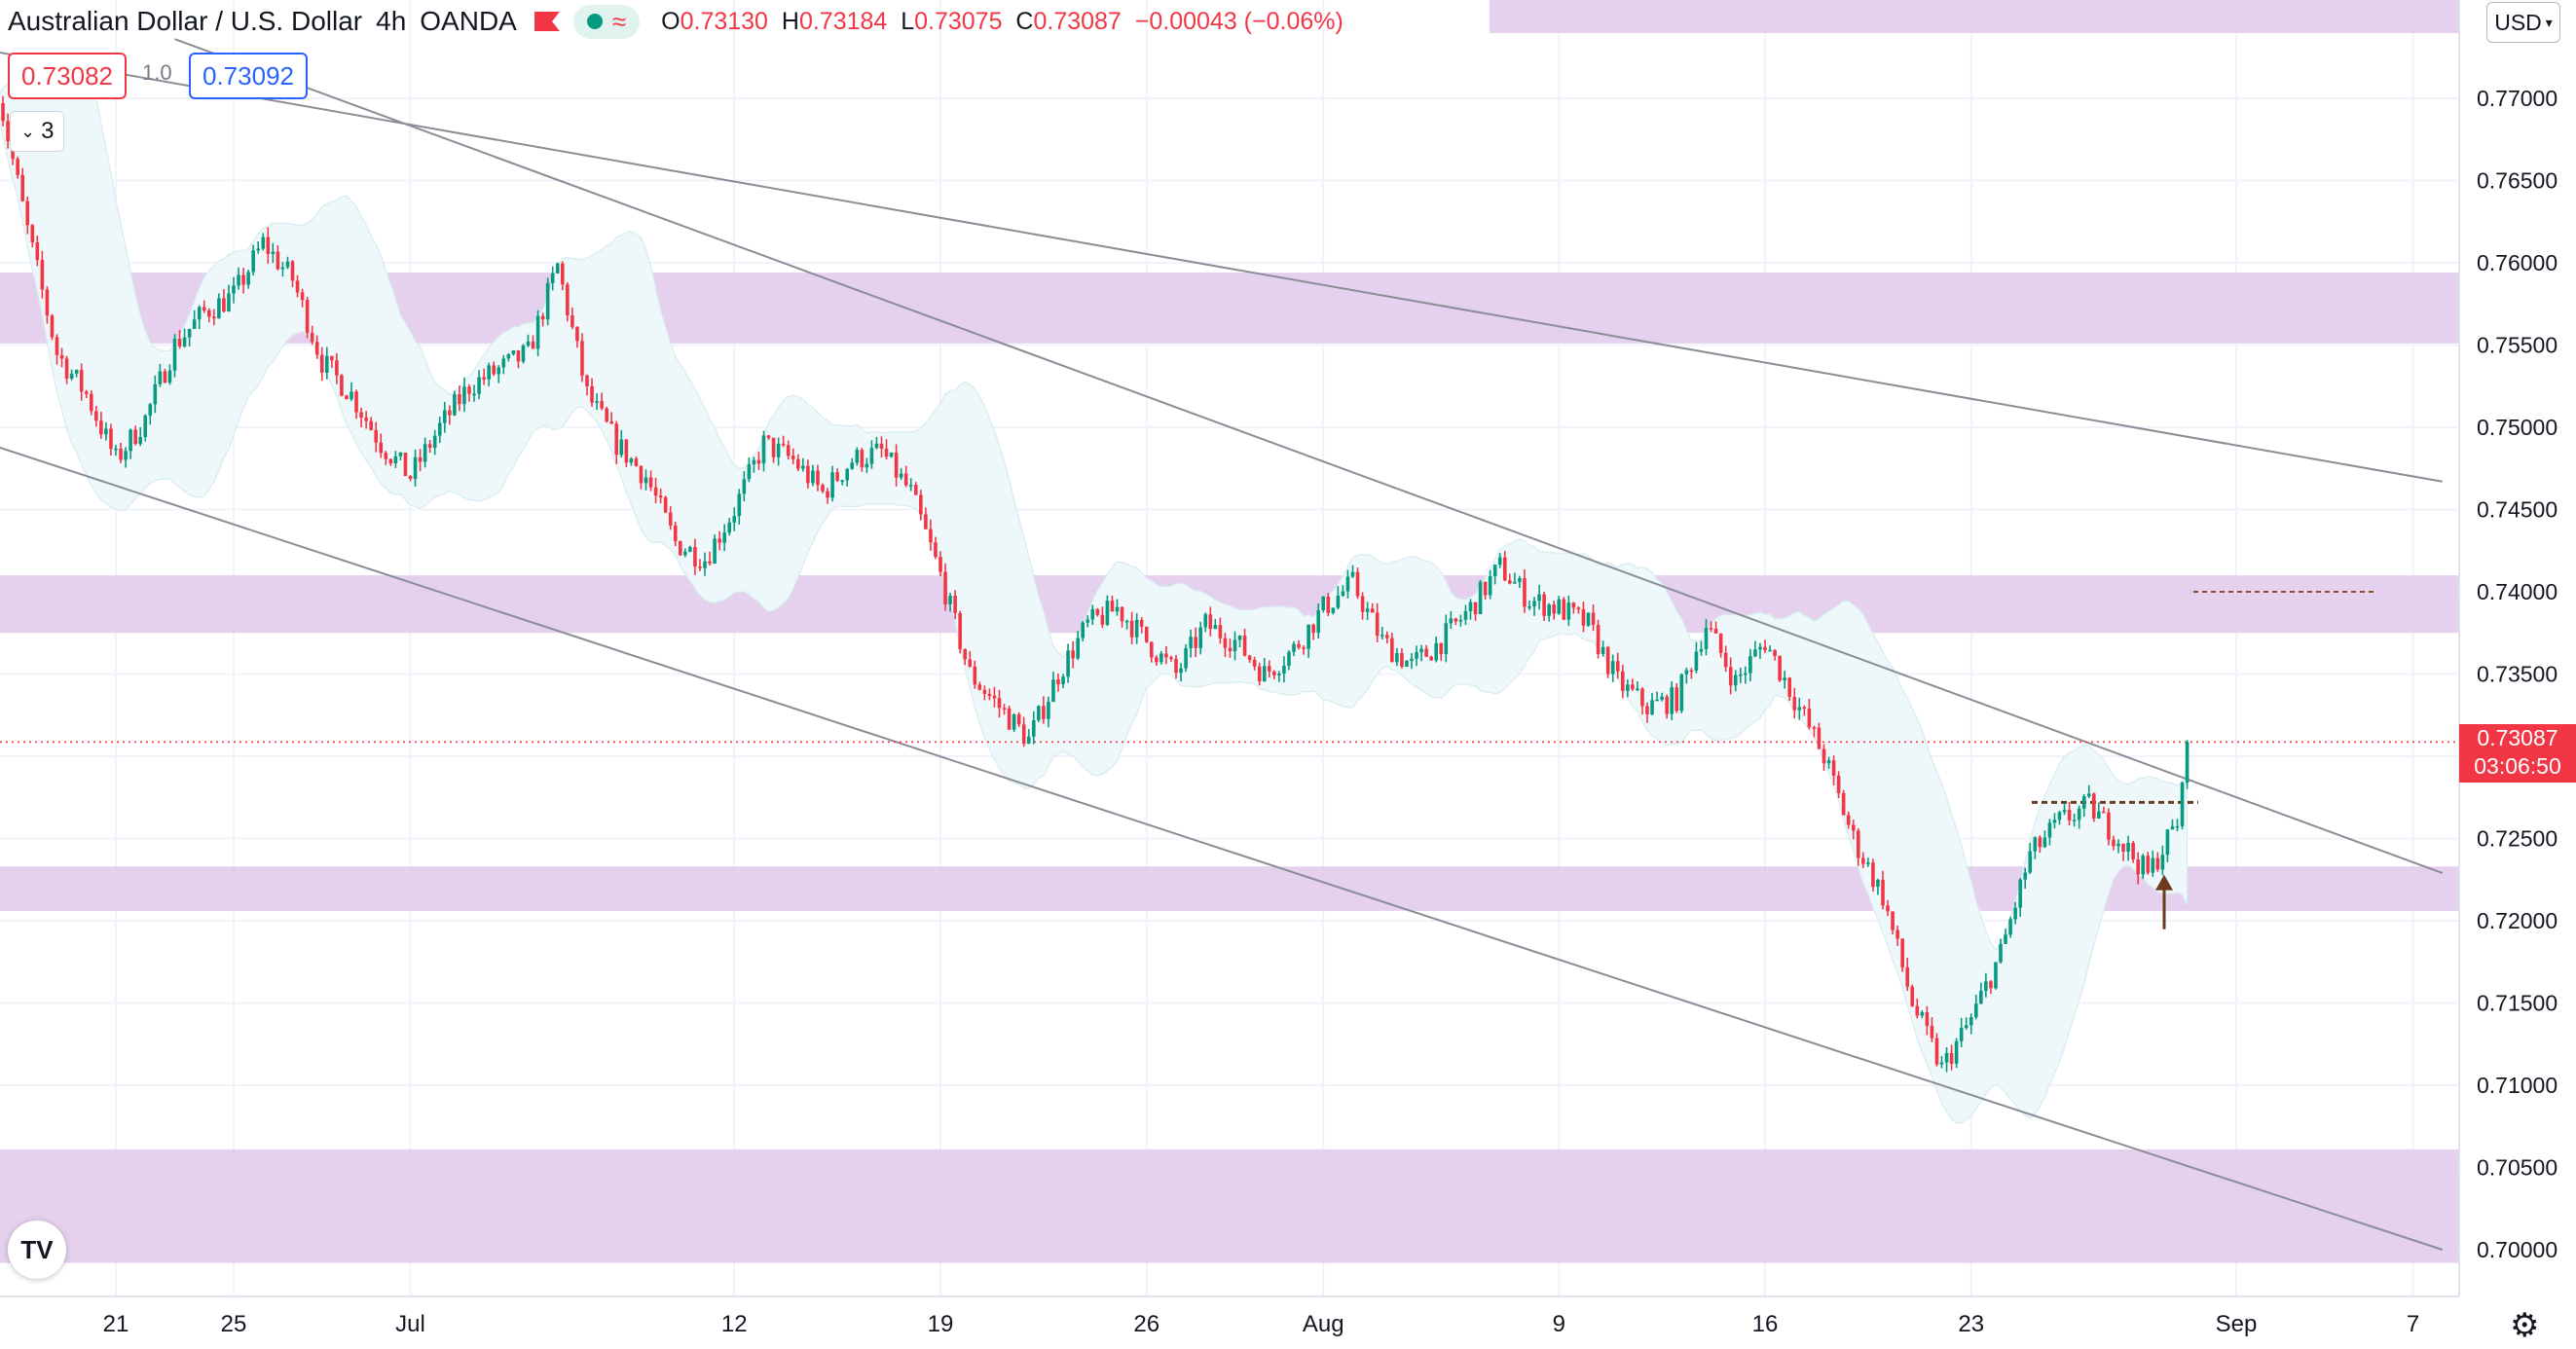 This screenshot has width=2576, height=1349. I want to click on buy-button: 0.73092, so click(248, 76).